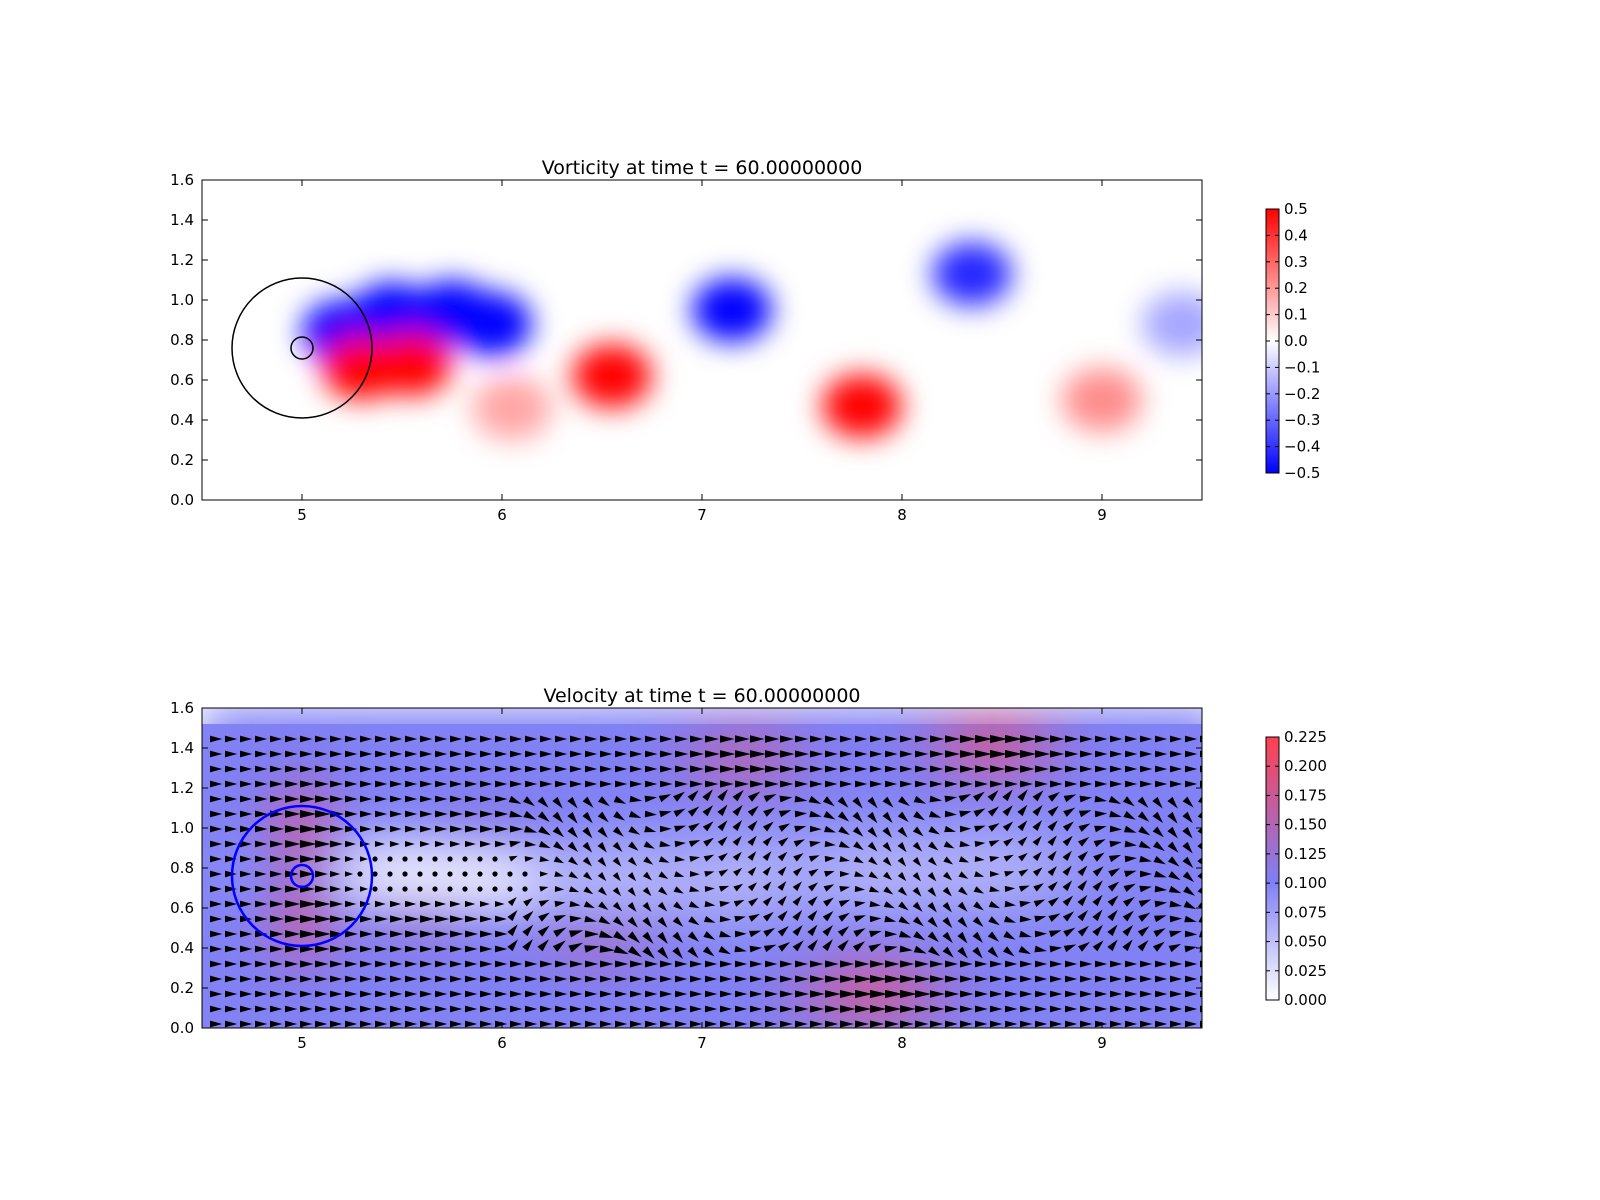  Describe the element at coordinates (182, 708) in the screenshot. I see `vel-ytick-label: 1.6` at that location.